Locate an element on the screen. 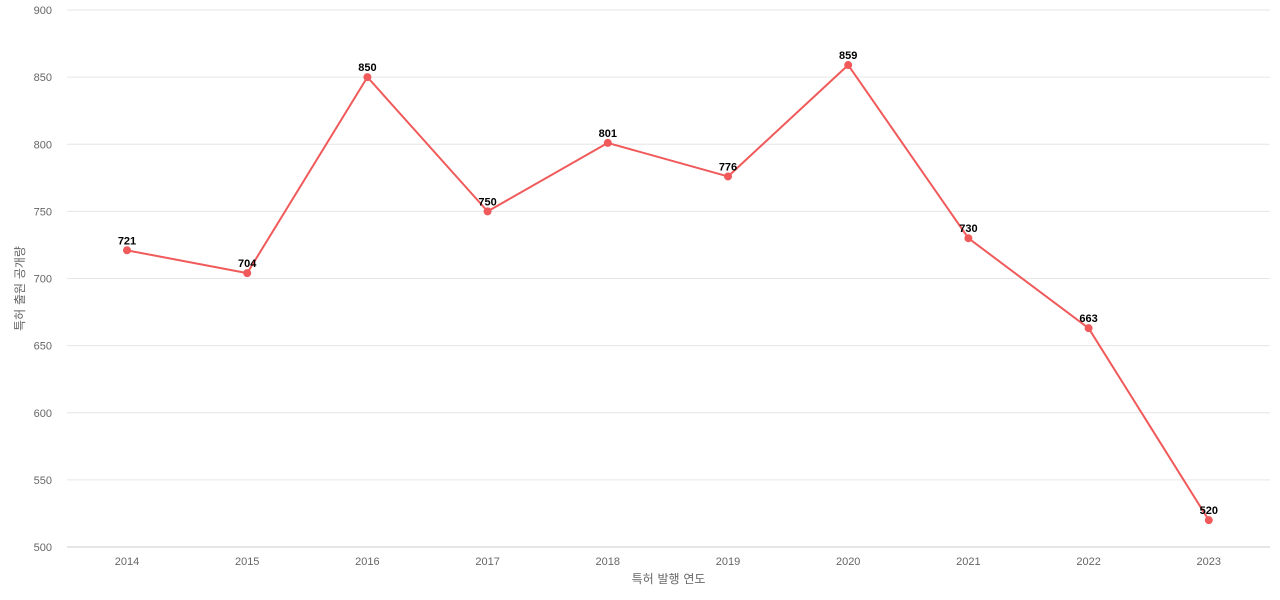  y-tick-label: 900 is located at coordinates (43, 11).